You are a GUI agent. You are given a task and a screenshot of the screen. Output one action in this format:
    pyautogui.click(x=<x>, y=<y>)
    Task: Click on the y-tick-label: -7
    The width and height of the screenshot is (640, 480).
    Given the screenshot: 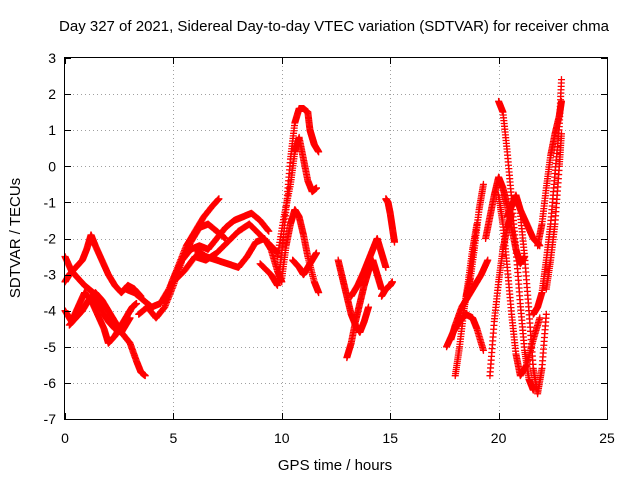 What is the action you would take?
    pyautogui.click(x=50, y=419)
    